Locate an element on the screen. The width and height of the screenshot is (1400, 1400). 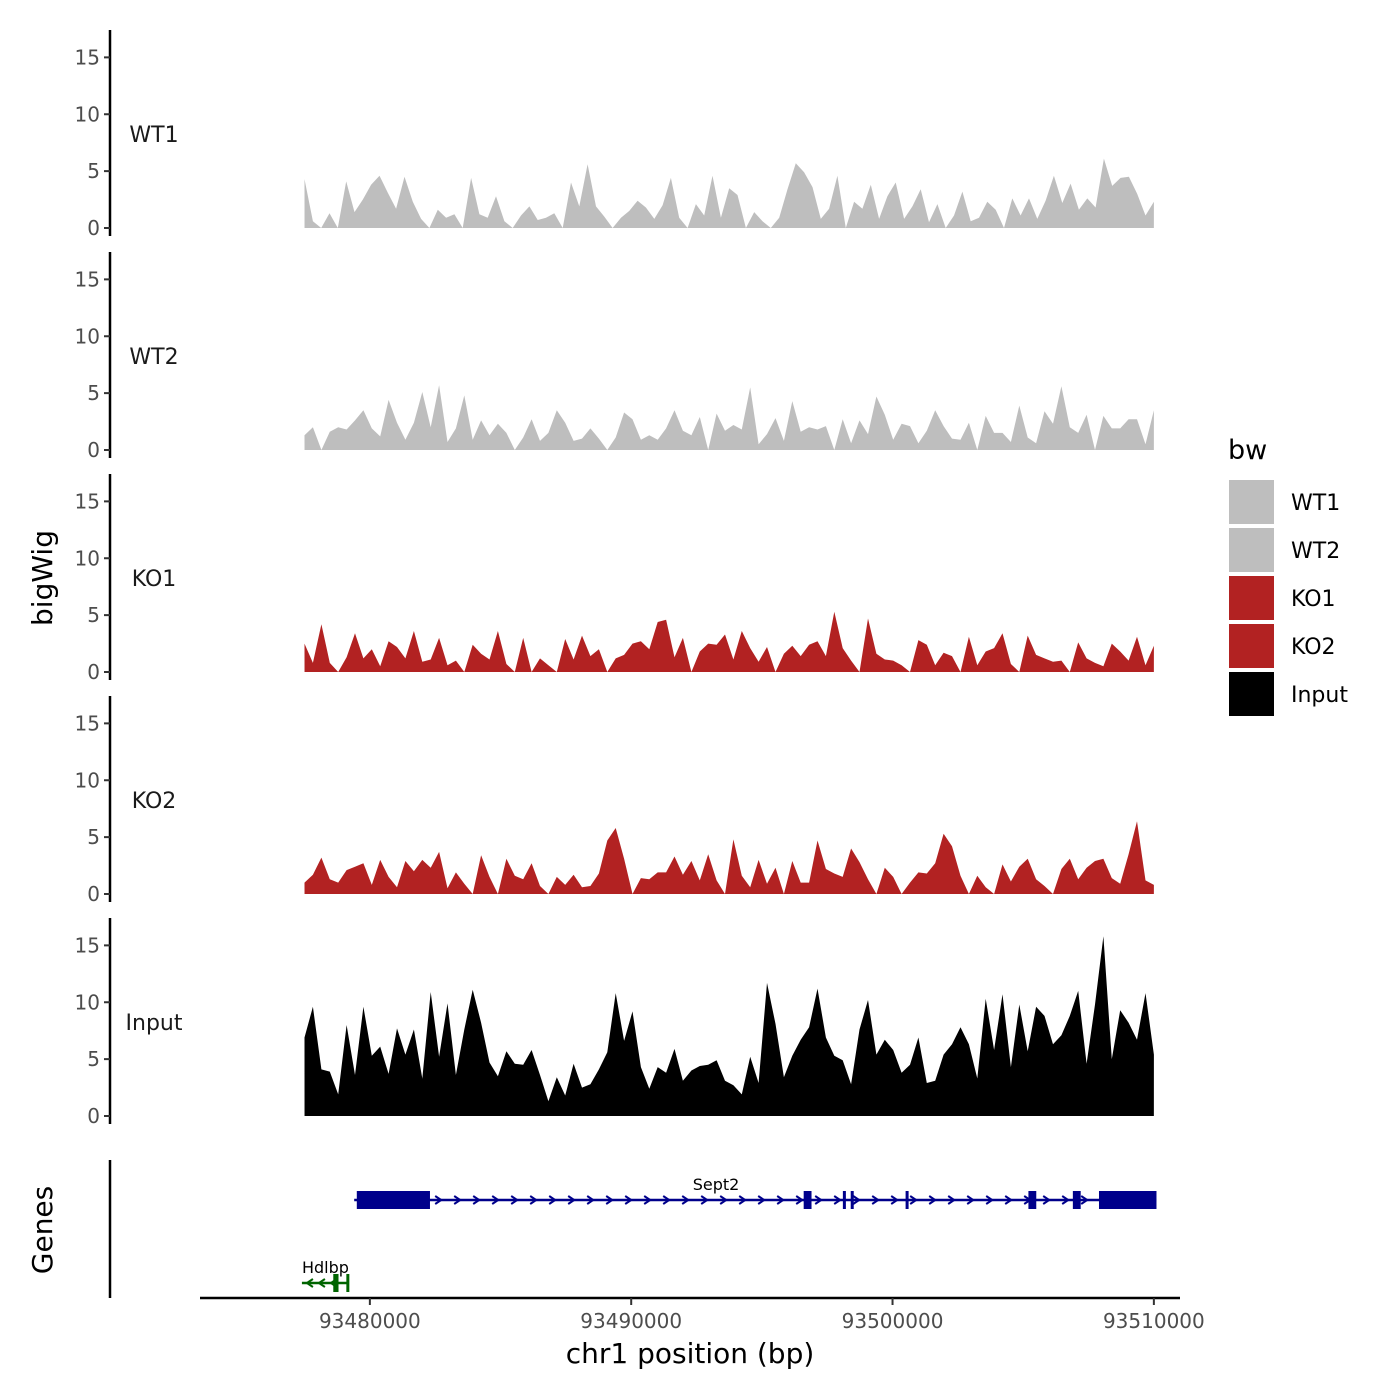
gene-hdlbp: Hdlbp is located at coordinates (325, 1275).